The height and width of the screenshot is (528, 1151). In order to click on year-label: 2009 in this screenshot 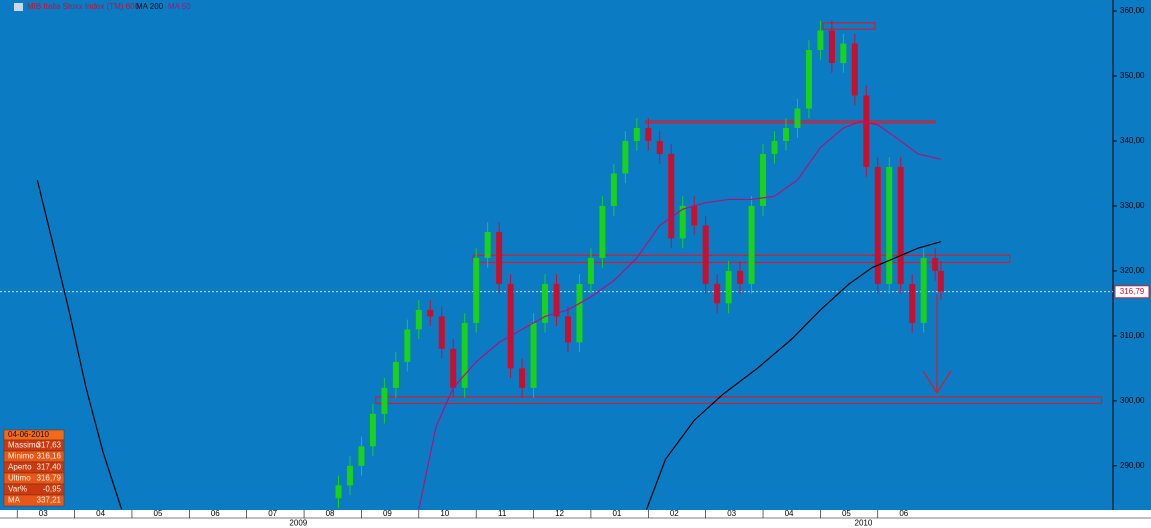, I will do `click(298, 523)`.